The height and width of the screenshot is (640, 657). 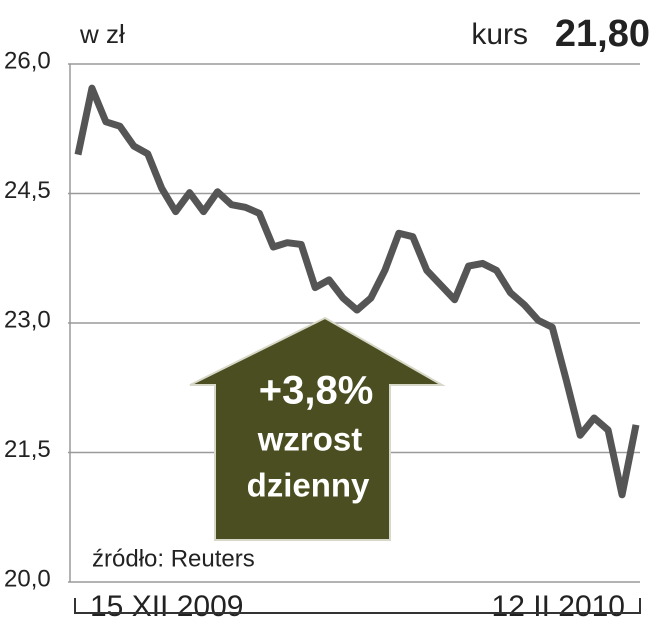 What do you see at coordinates (499, 34) in the screenshot?
I see `price-caption: kurs` at bounding box center [499, 34].